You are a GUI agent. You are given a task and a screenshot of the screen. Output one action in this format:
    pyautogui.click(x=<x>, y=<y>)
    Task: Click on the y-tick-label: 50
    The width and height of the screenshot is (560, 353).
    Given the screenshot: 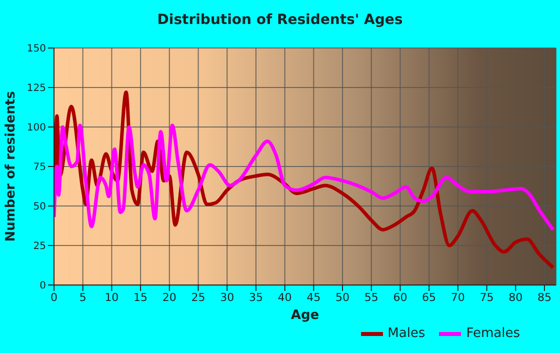 What is the action you would take?
    pyautogui.click(x=39, y=207)
    